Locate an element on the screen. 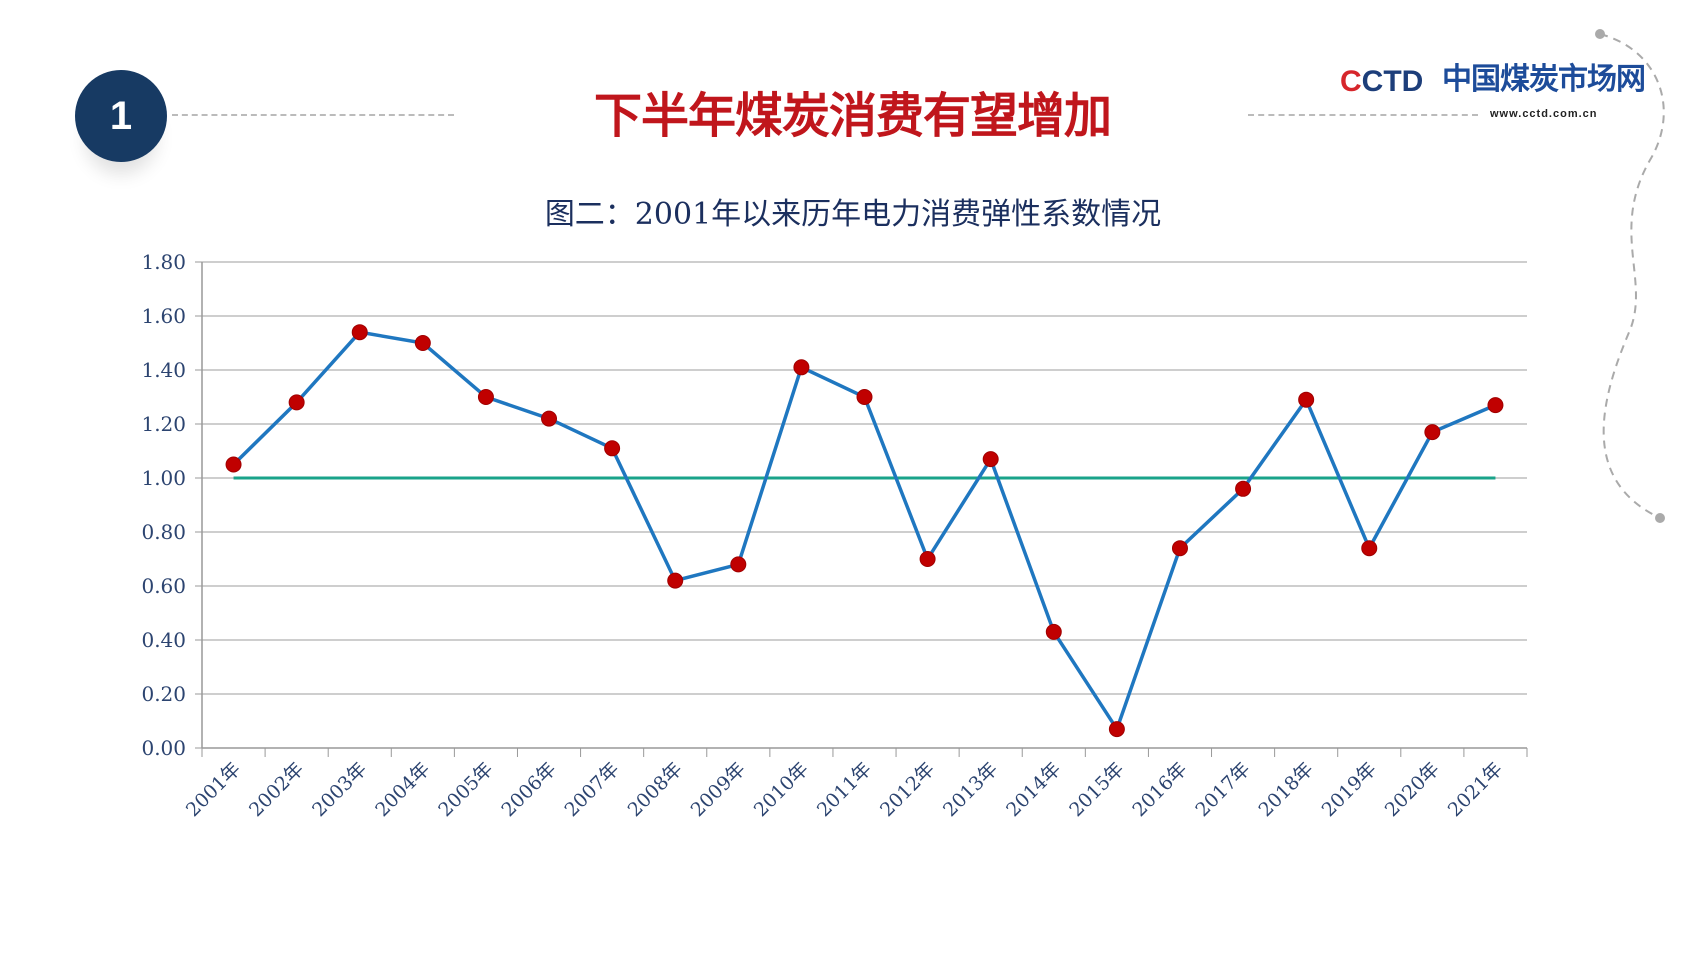 Image resolution: width=1705 pixels, height=959 pixels. logo-mark: CCTD is located at coordinates (1382, 81).